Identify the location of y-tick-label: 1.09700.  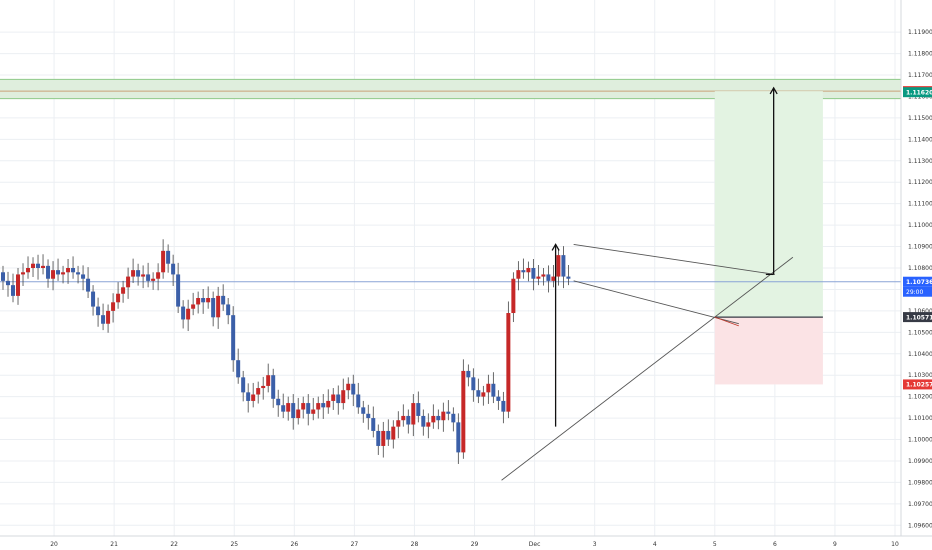
(920, 504).